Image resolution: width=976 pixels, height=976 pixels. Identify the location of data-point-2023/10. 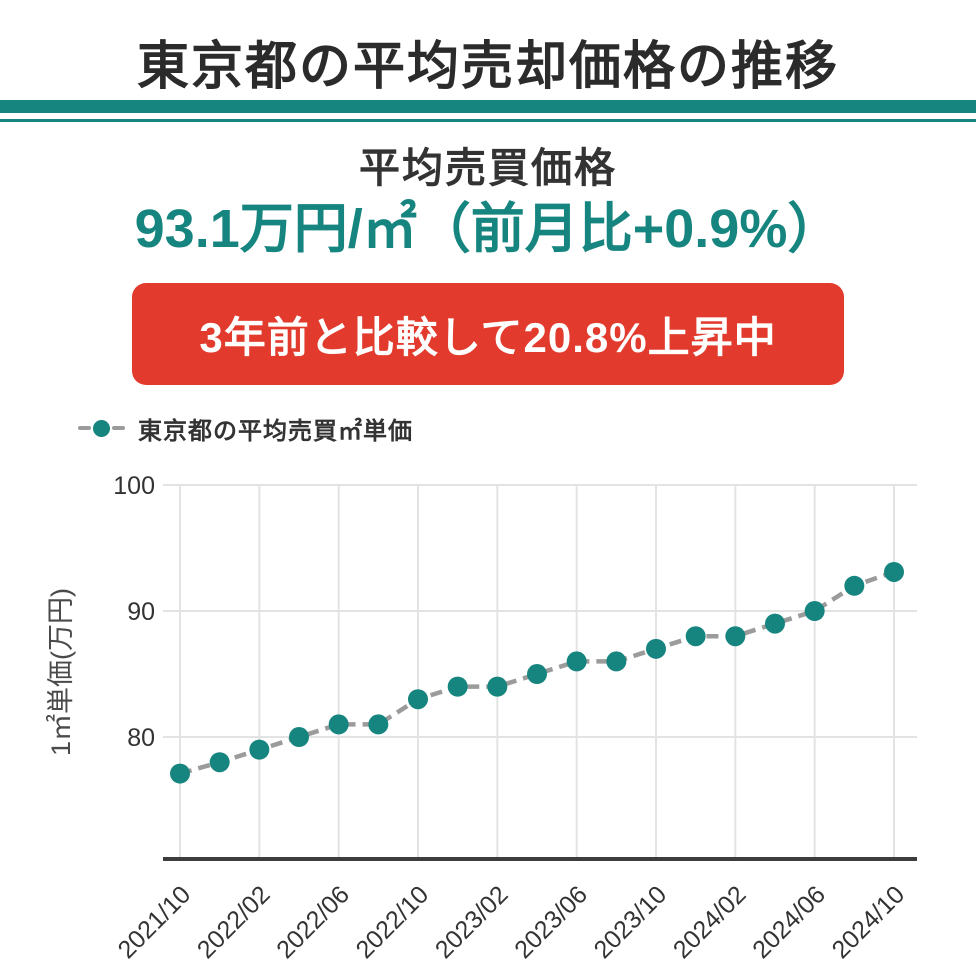
(656, 648).